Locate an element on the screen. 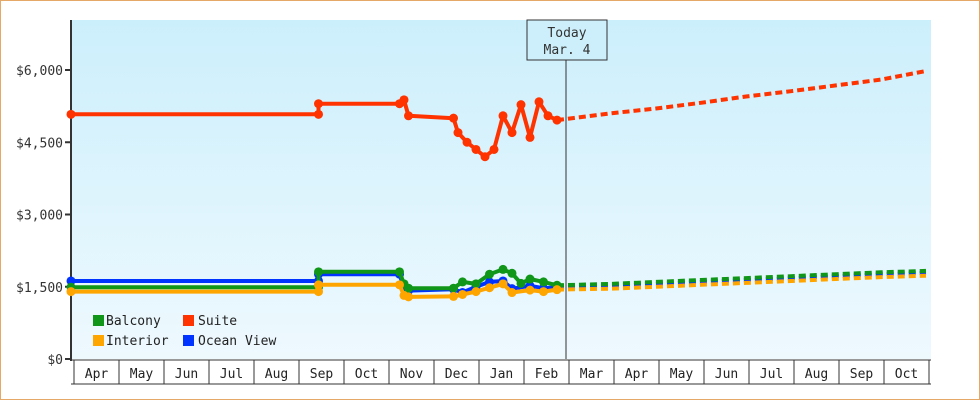 The image size is (980, 400). today-marker: Today Mar. 4 is located at coordinates (567, 189).